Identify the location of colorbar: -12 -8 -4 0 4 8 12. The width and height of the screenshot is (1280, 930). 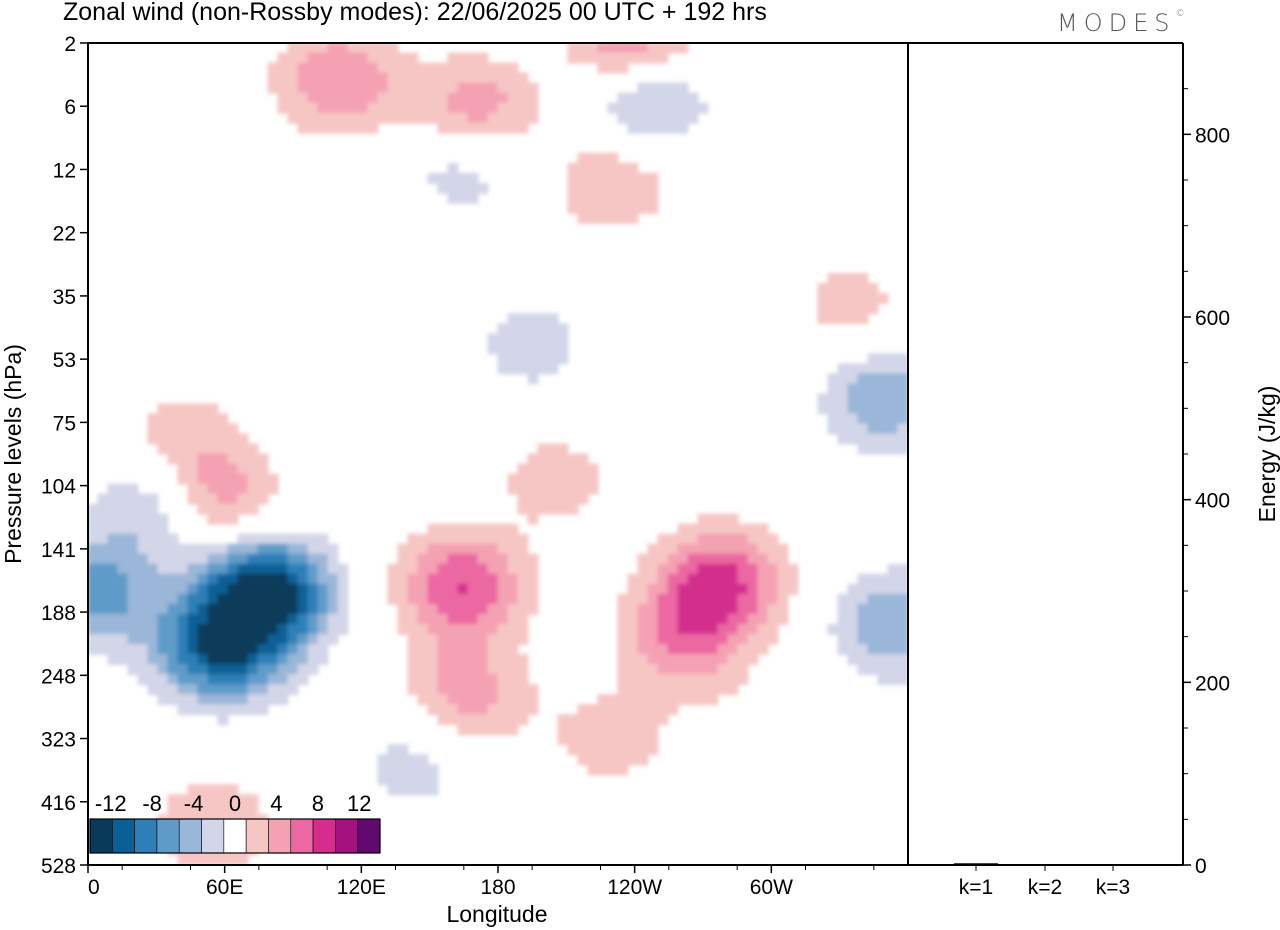
(235, 822).